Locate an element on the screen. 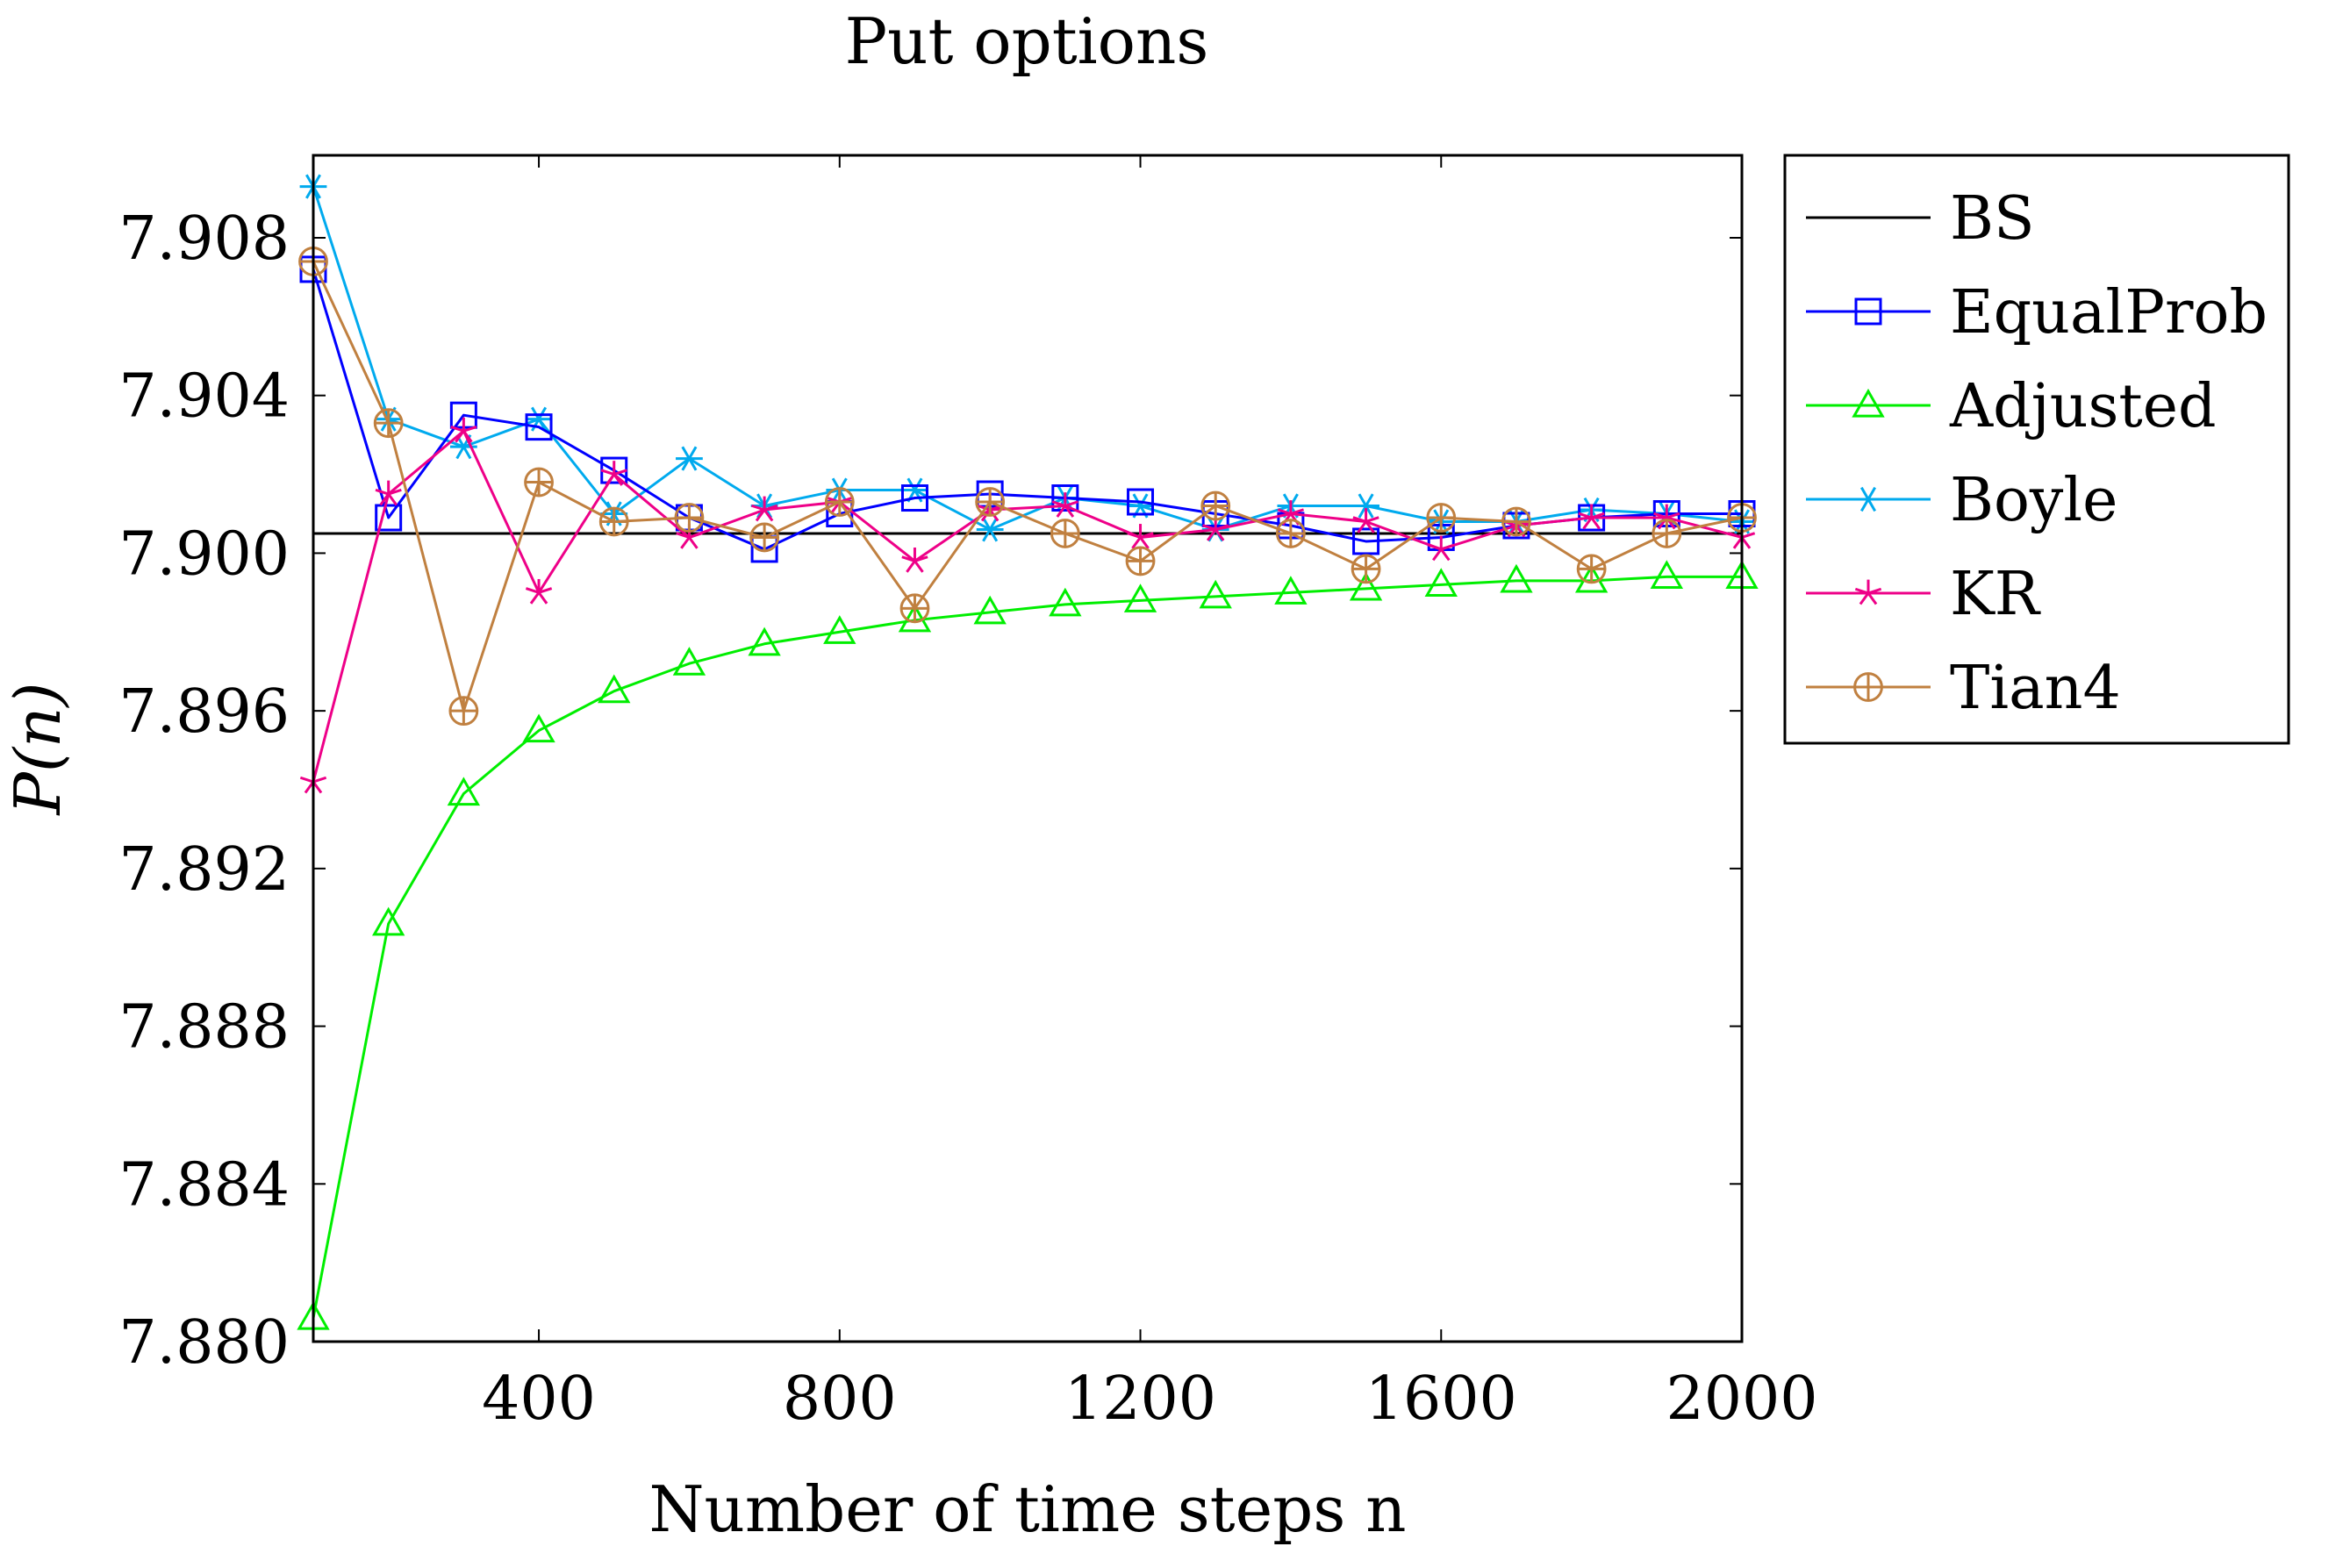 The image size is (2343, 1568). legend-entry-boyle: Boyle is located at coordinates (1961, 501).